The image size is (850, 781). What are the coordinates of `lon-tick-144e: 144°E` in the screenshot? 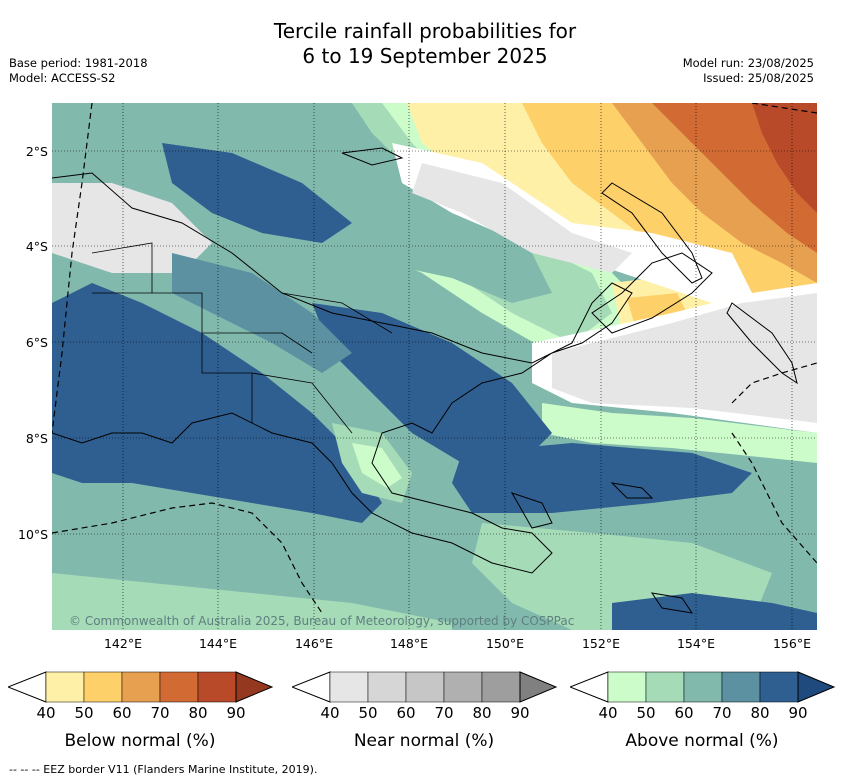 It's located at (217, 643).